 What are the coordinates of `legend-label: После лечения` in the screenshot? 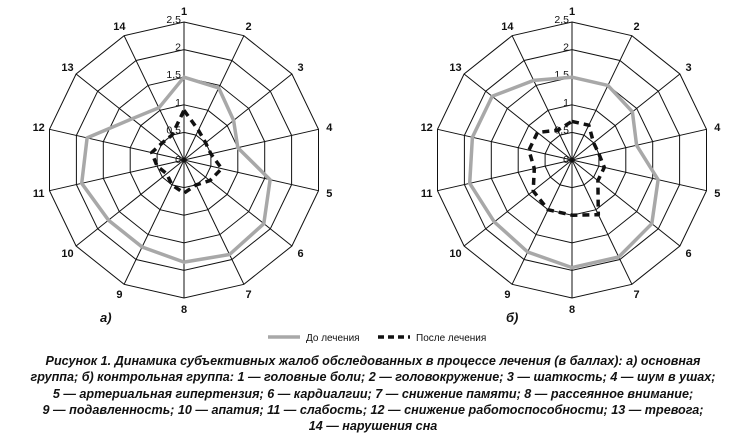 It's located at (451, 338).